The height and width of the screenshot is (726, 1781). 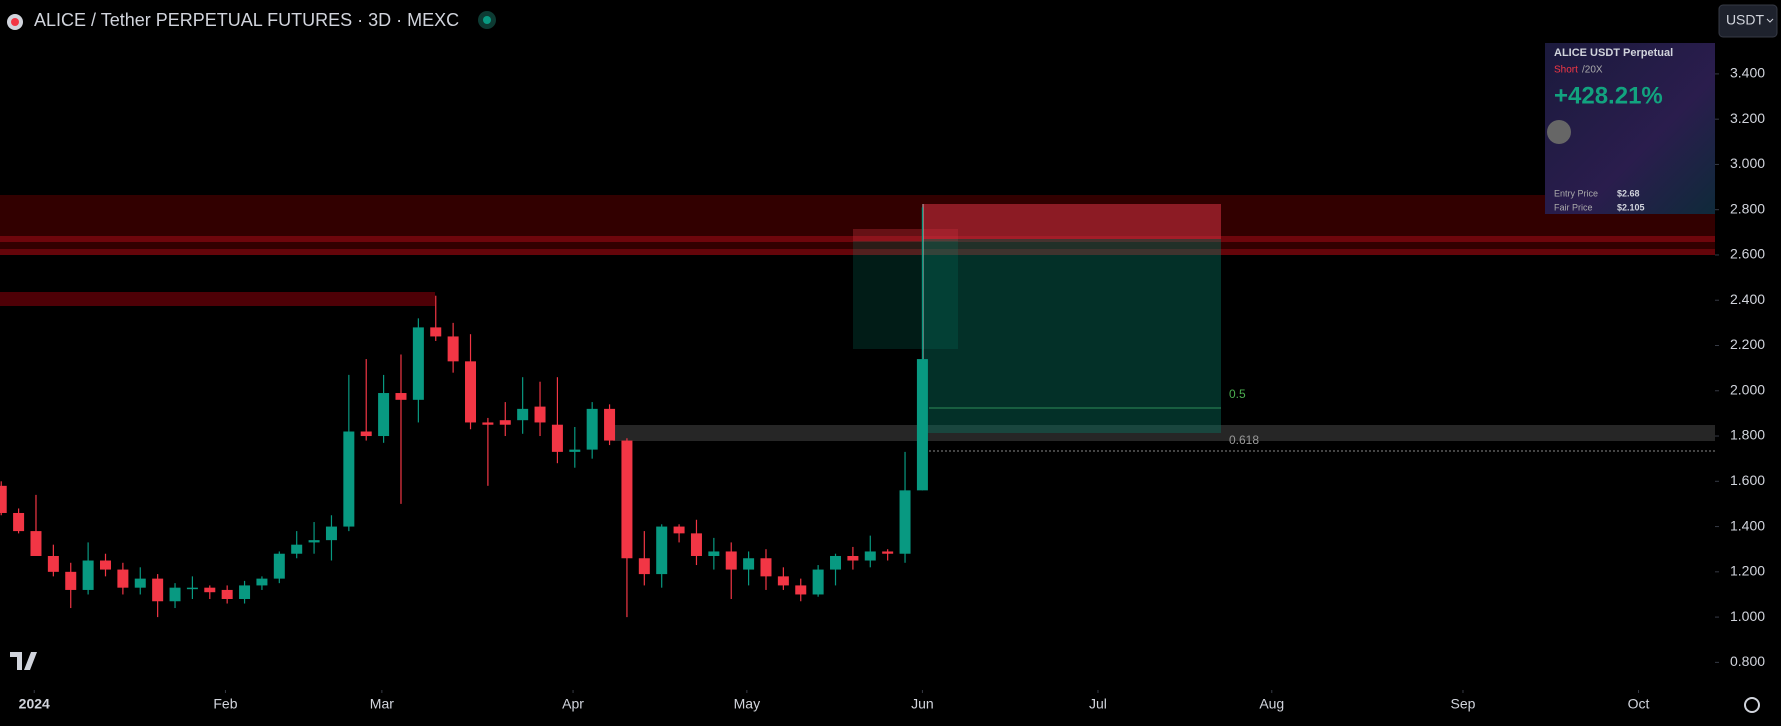 What do you see at coordinates (15, 22) in the screenshot?
I see `symbol-icon` at bounding box center [15, 22].